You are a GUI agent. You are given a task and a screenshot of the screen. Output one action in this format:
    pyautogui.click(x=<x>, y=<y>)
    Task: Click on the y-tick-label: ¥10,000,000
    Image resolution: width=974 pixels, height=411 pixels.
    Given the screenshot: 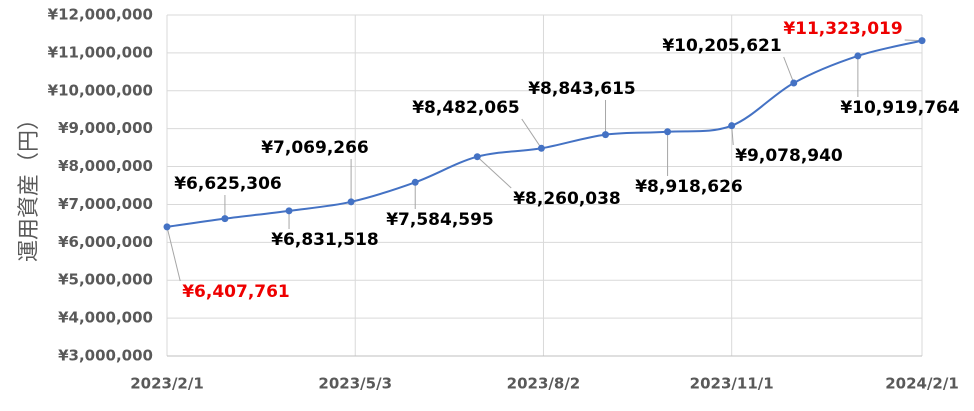 What is the action you would take?
    pyautogui.click(x=100, y=90)
    